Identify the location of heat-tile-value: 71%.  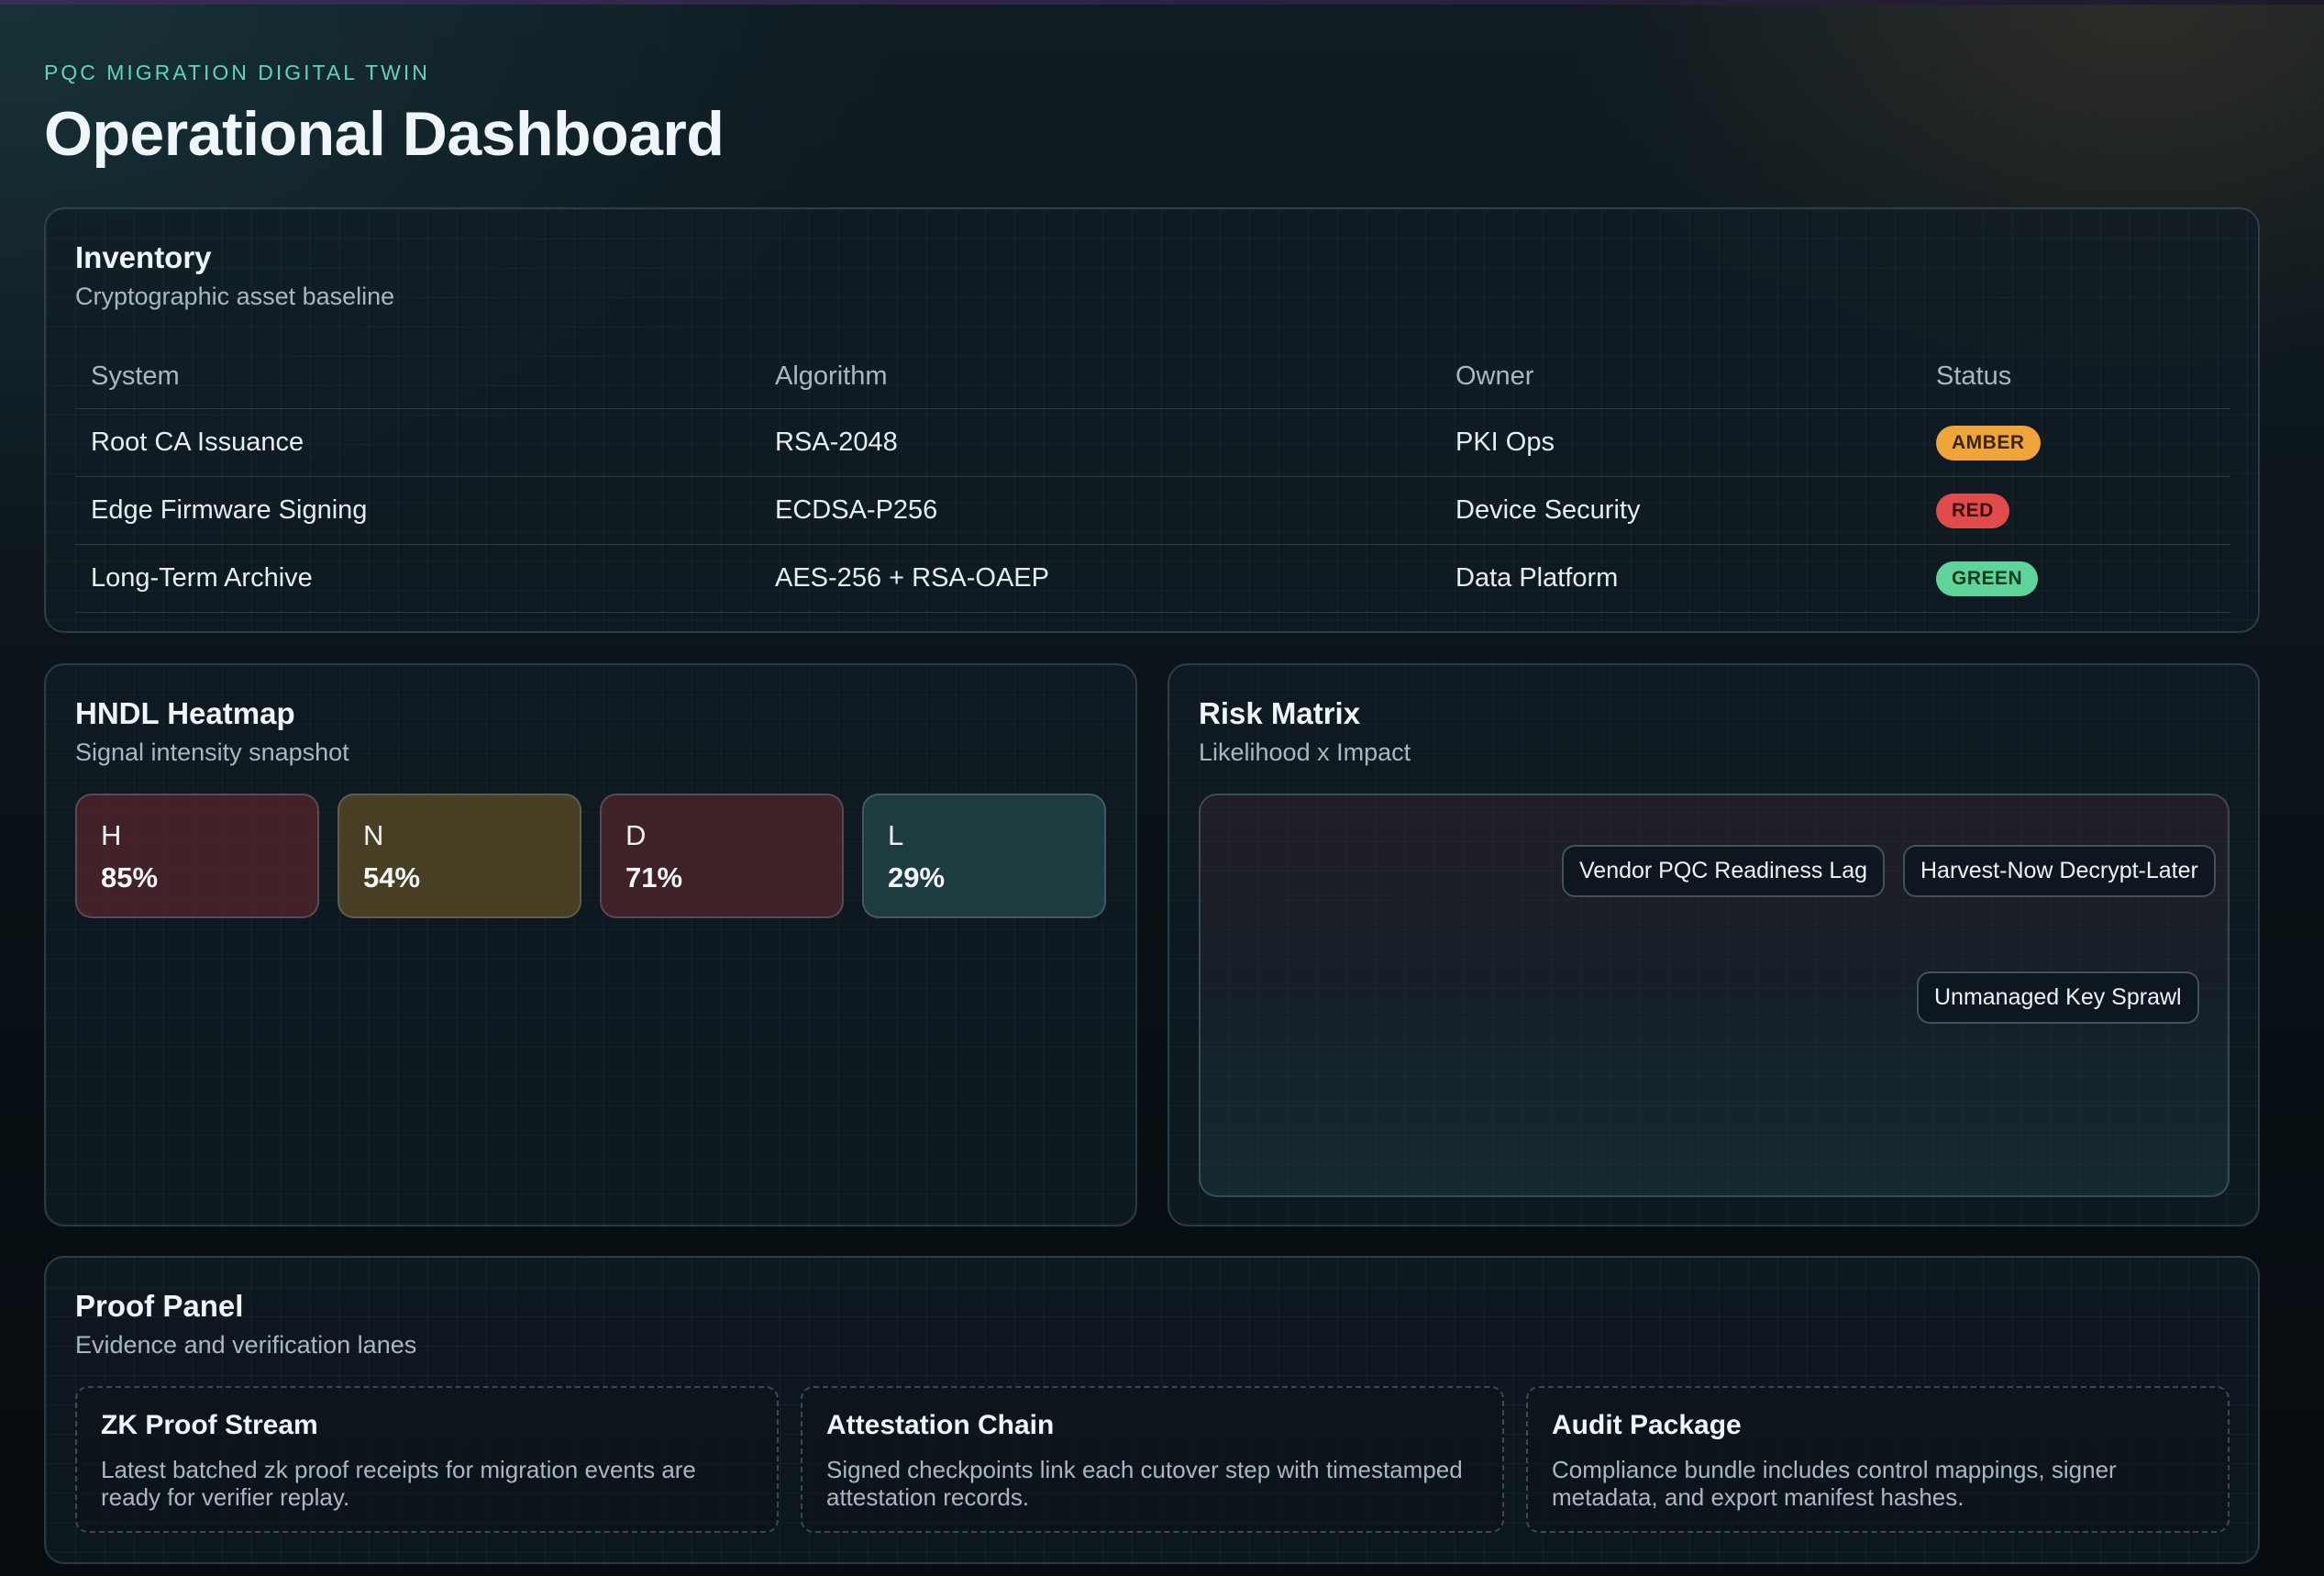
(654, 877).